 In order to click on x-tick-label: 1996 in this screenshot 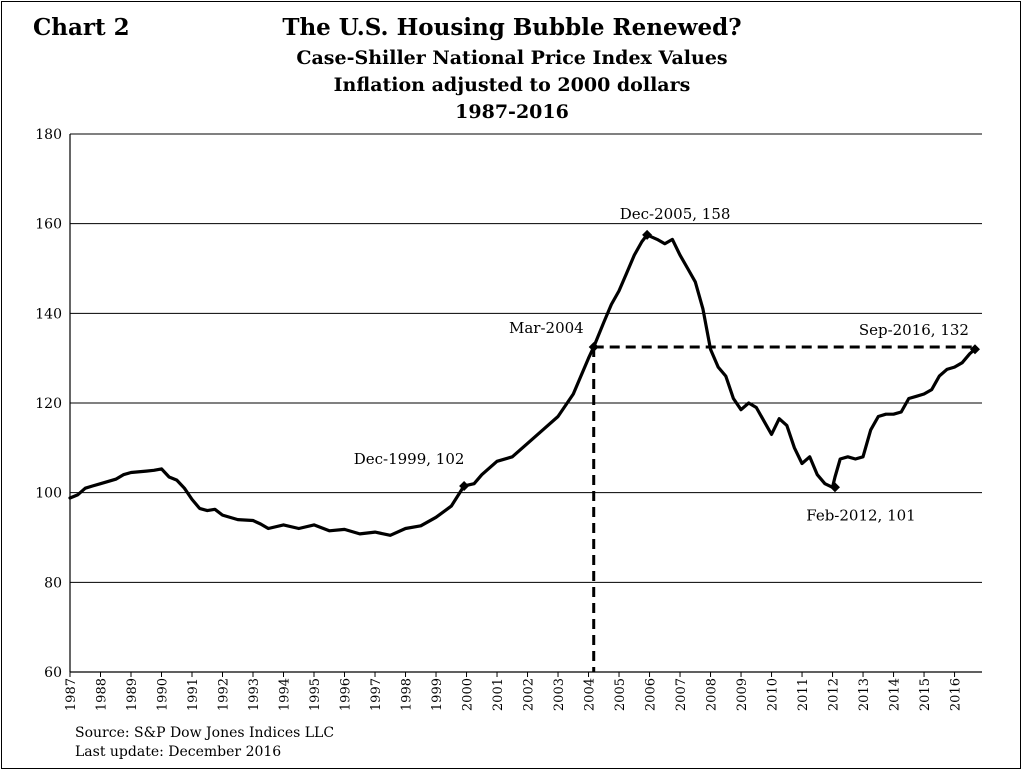, I will do `click(346, 694)`.